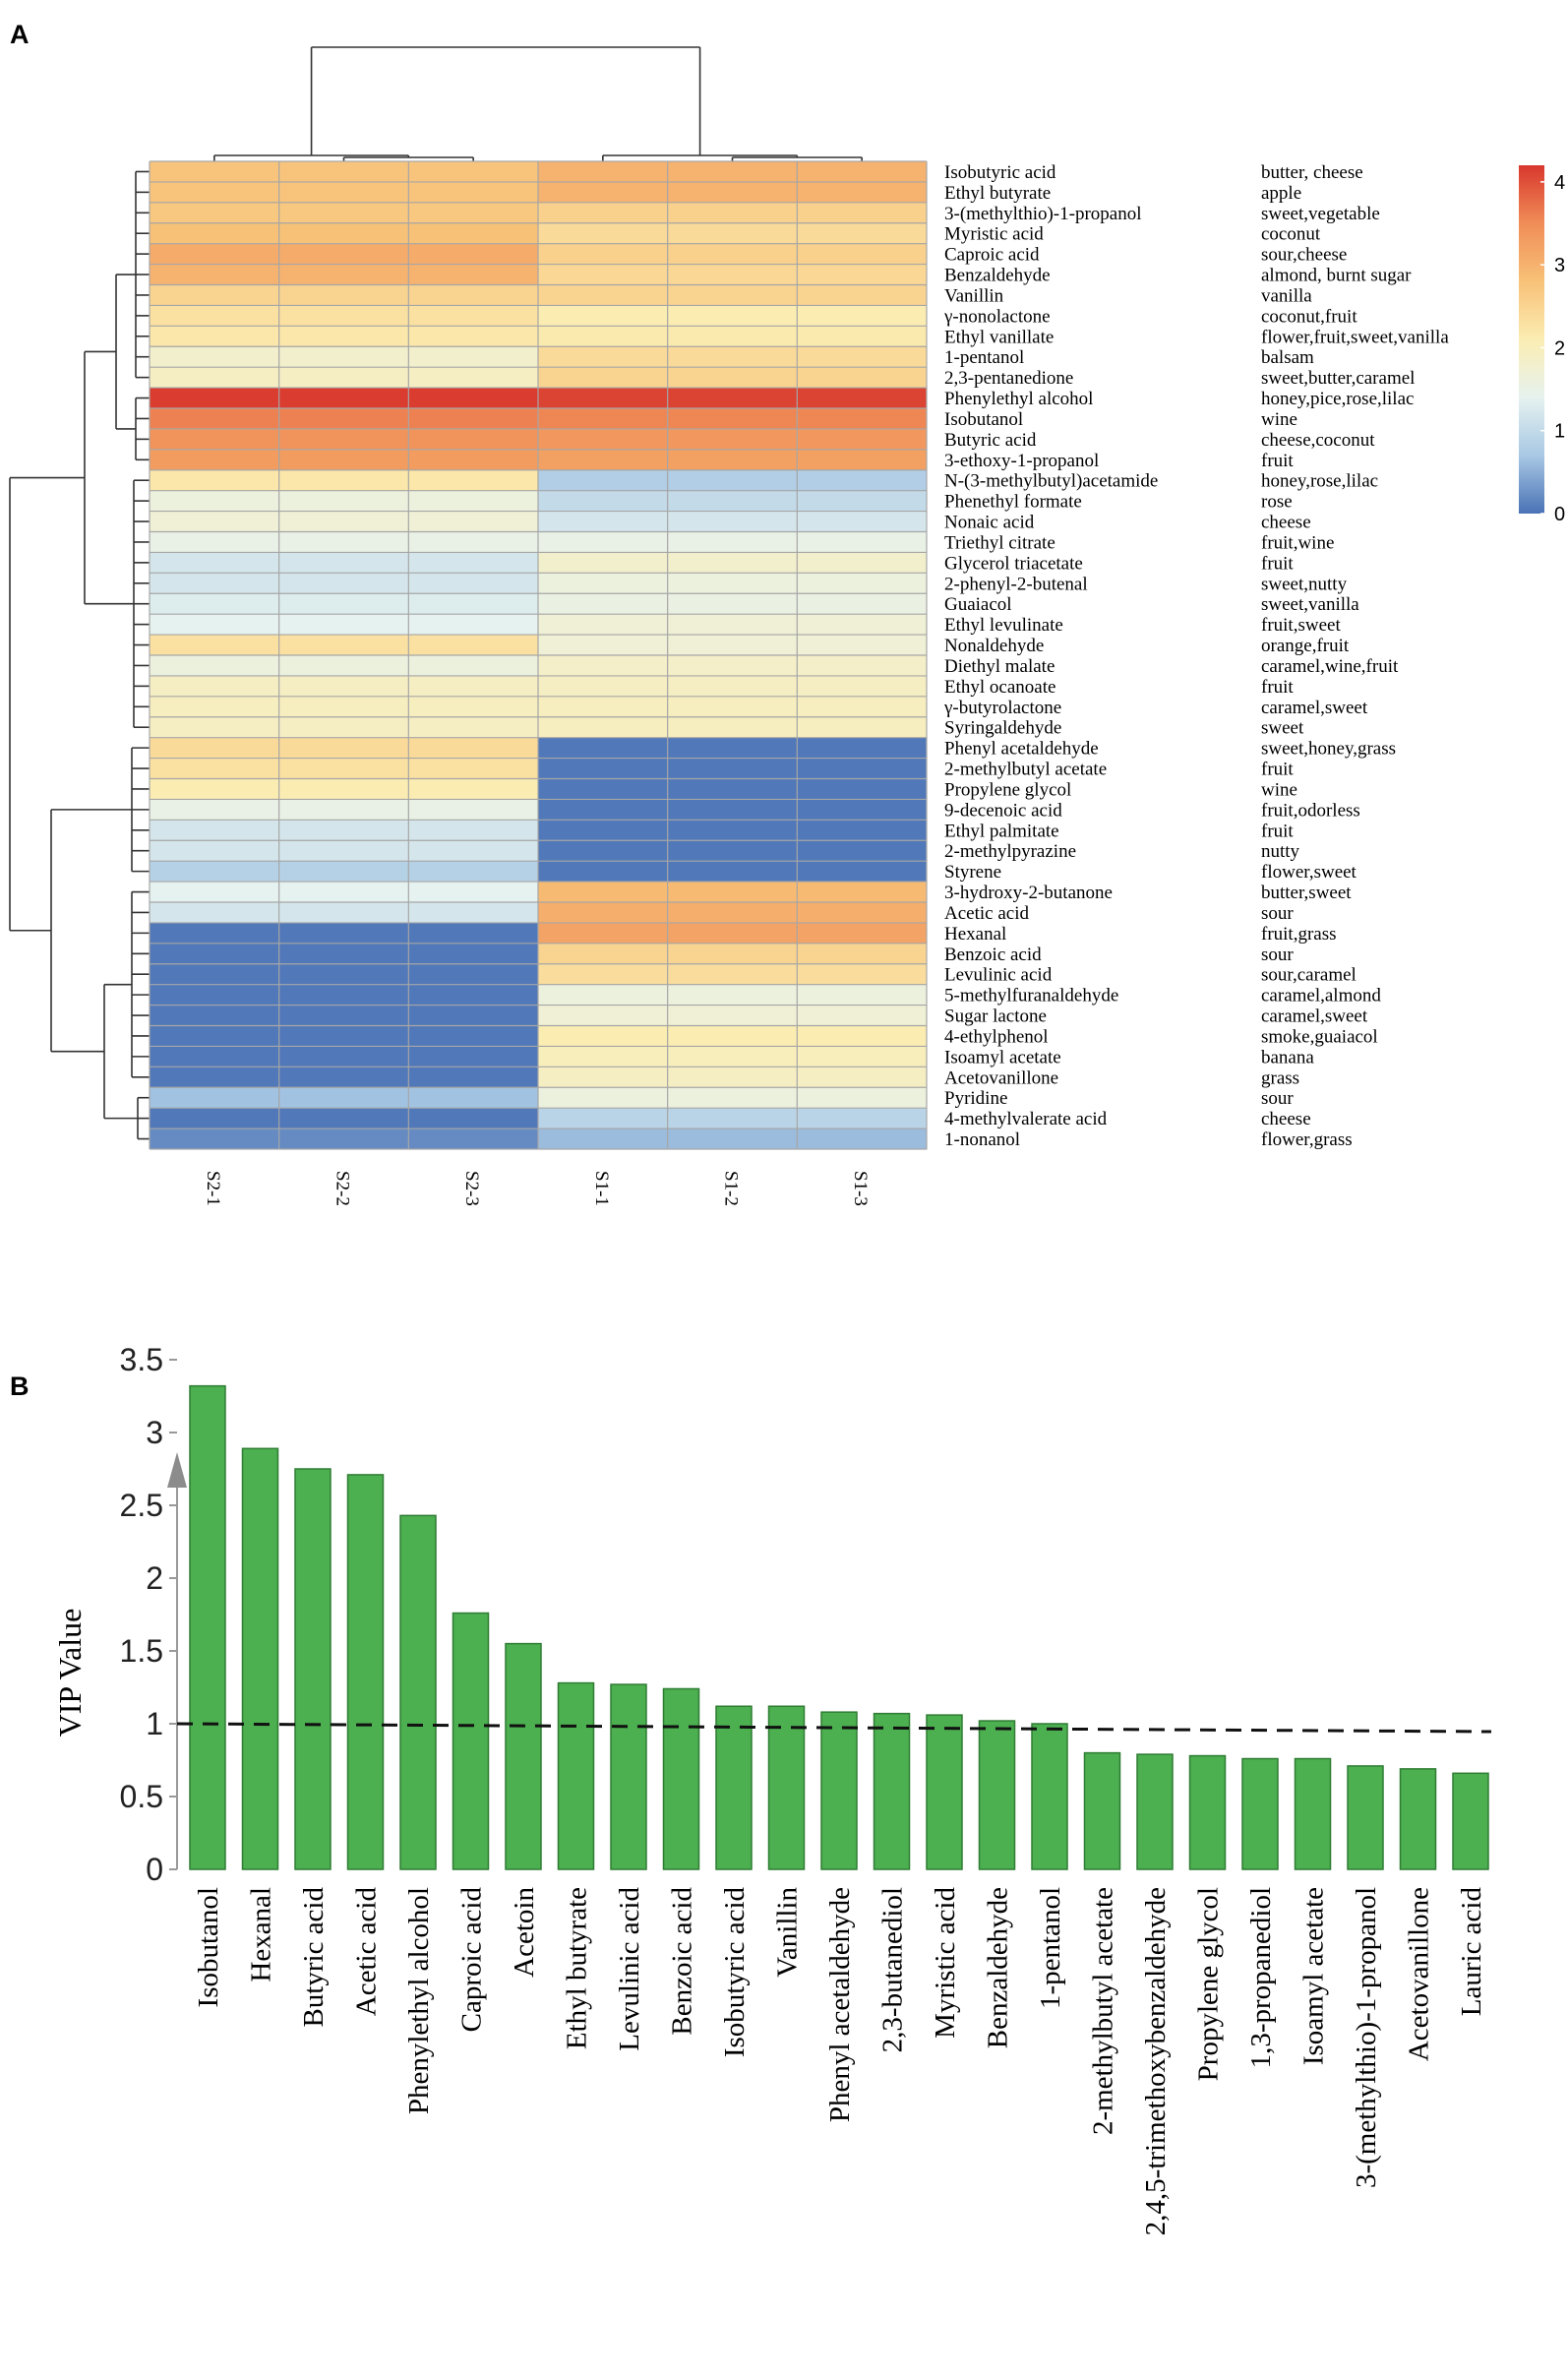 The image size is (1568, 2378). I want to click on column-label: S2-2, so click(343, 1188).